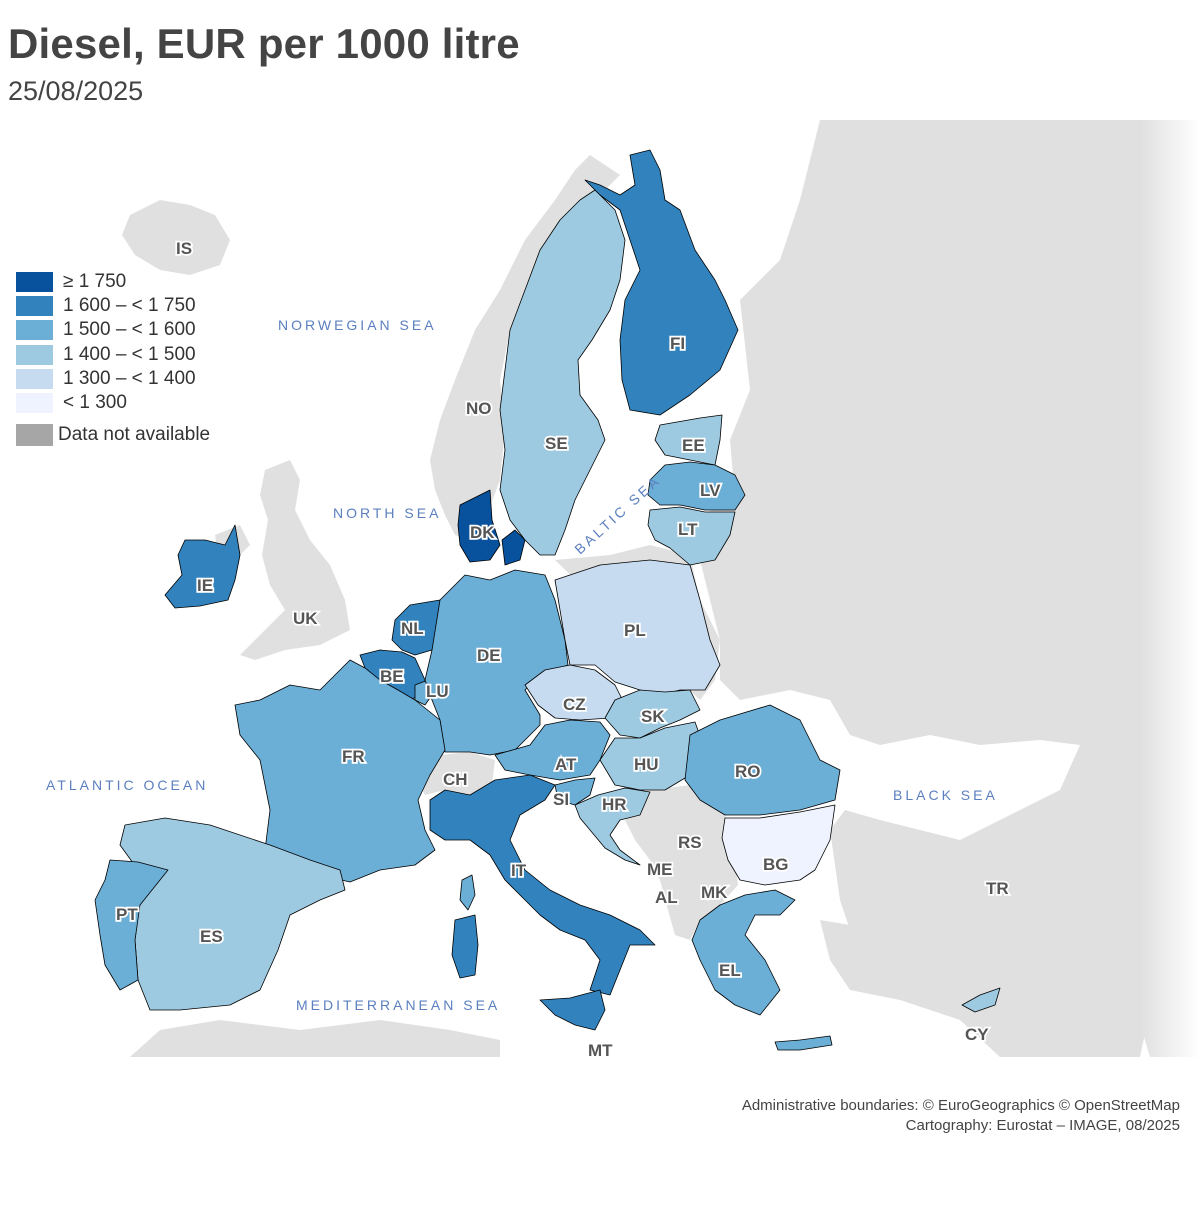 The width and height of the screenshot is (1200, 1210). What do you see at coordinates (666, 897) in the screenshot?
I see `label-al: AL` at bounding box center [666, 897].